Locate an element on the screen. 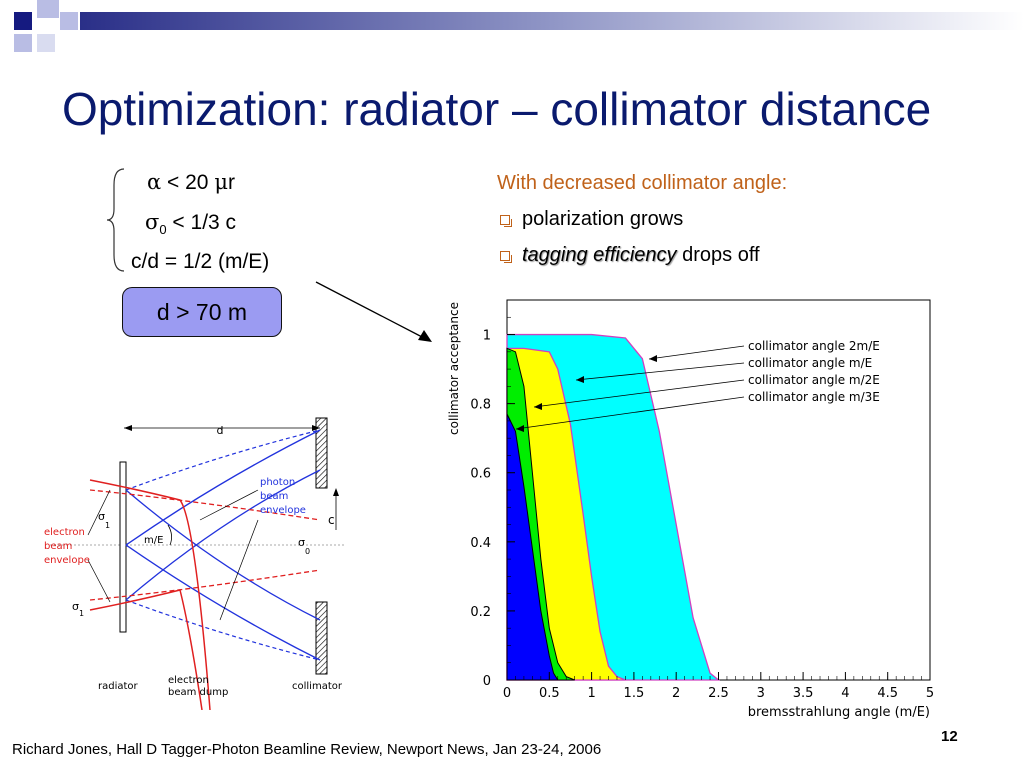  dump-label: electron beam dump is located at coordinates (198, 686).